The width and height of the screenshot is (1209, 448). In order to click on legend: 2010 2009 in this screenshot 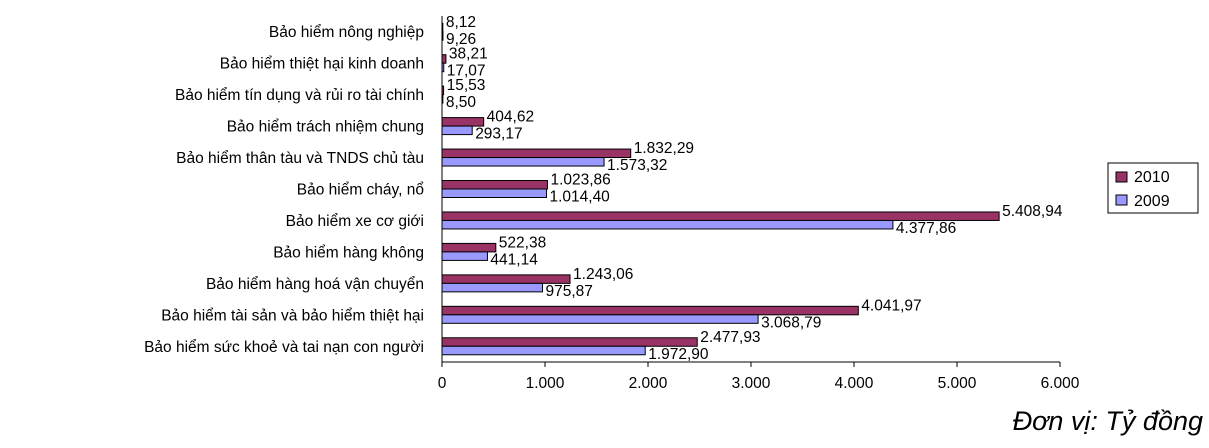, I will do `click(1153, 188)`.